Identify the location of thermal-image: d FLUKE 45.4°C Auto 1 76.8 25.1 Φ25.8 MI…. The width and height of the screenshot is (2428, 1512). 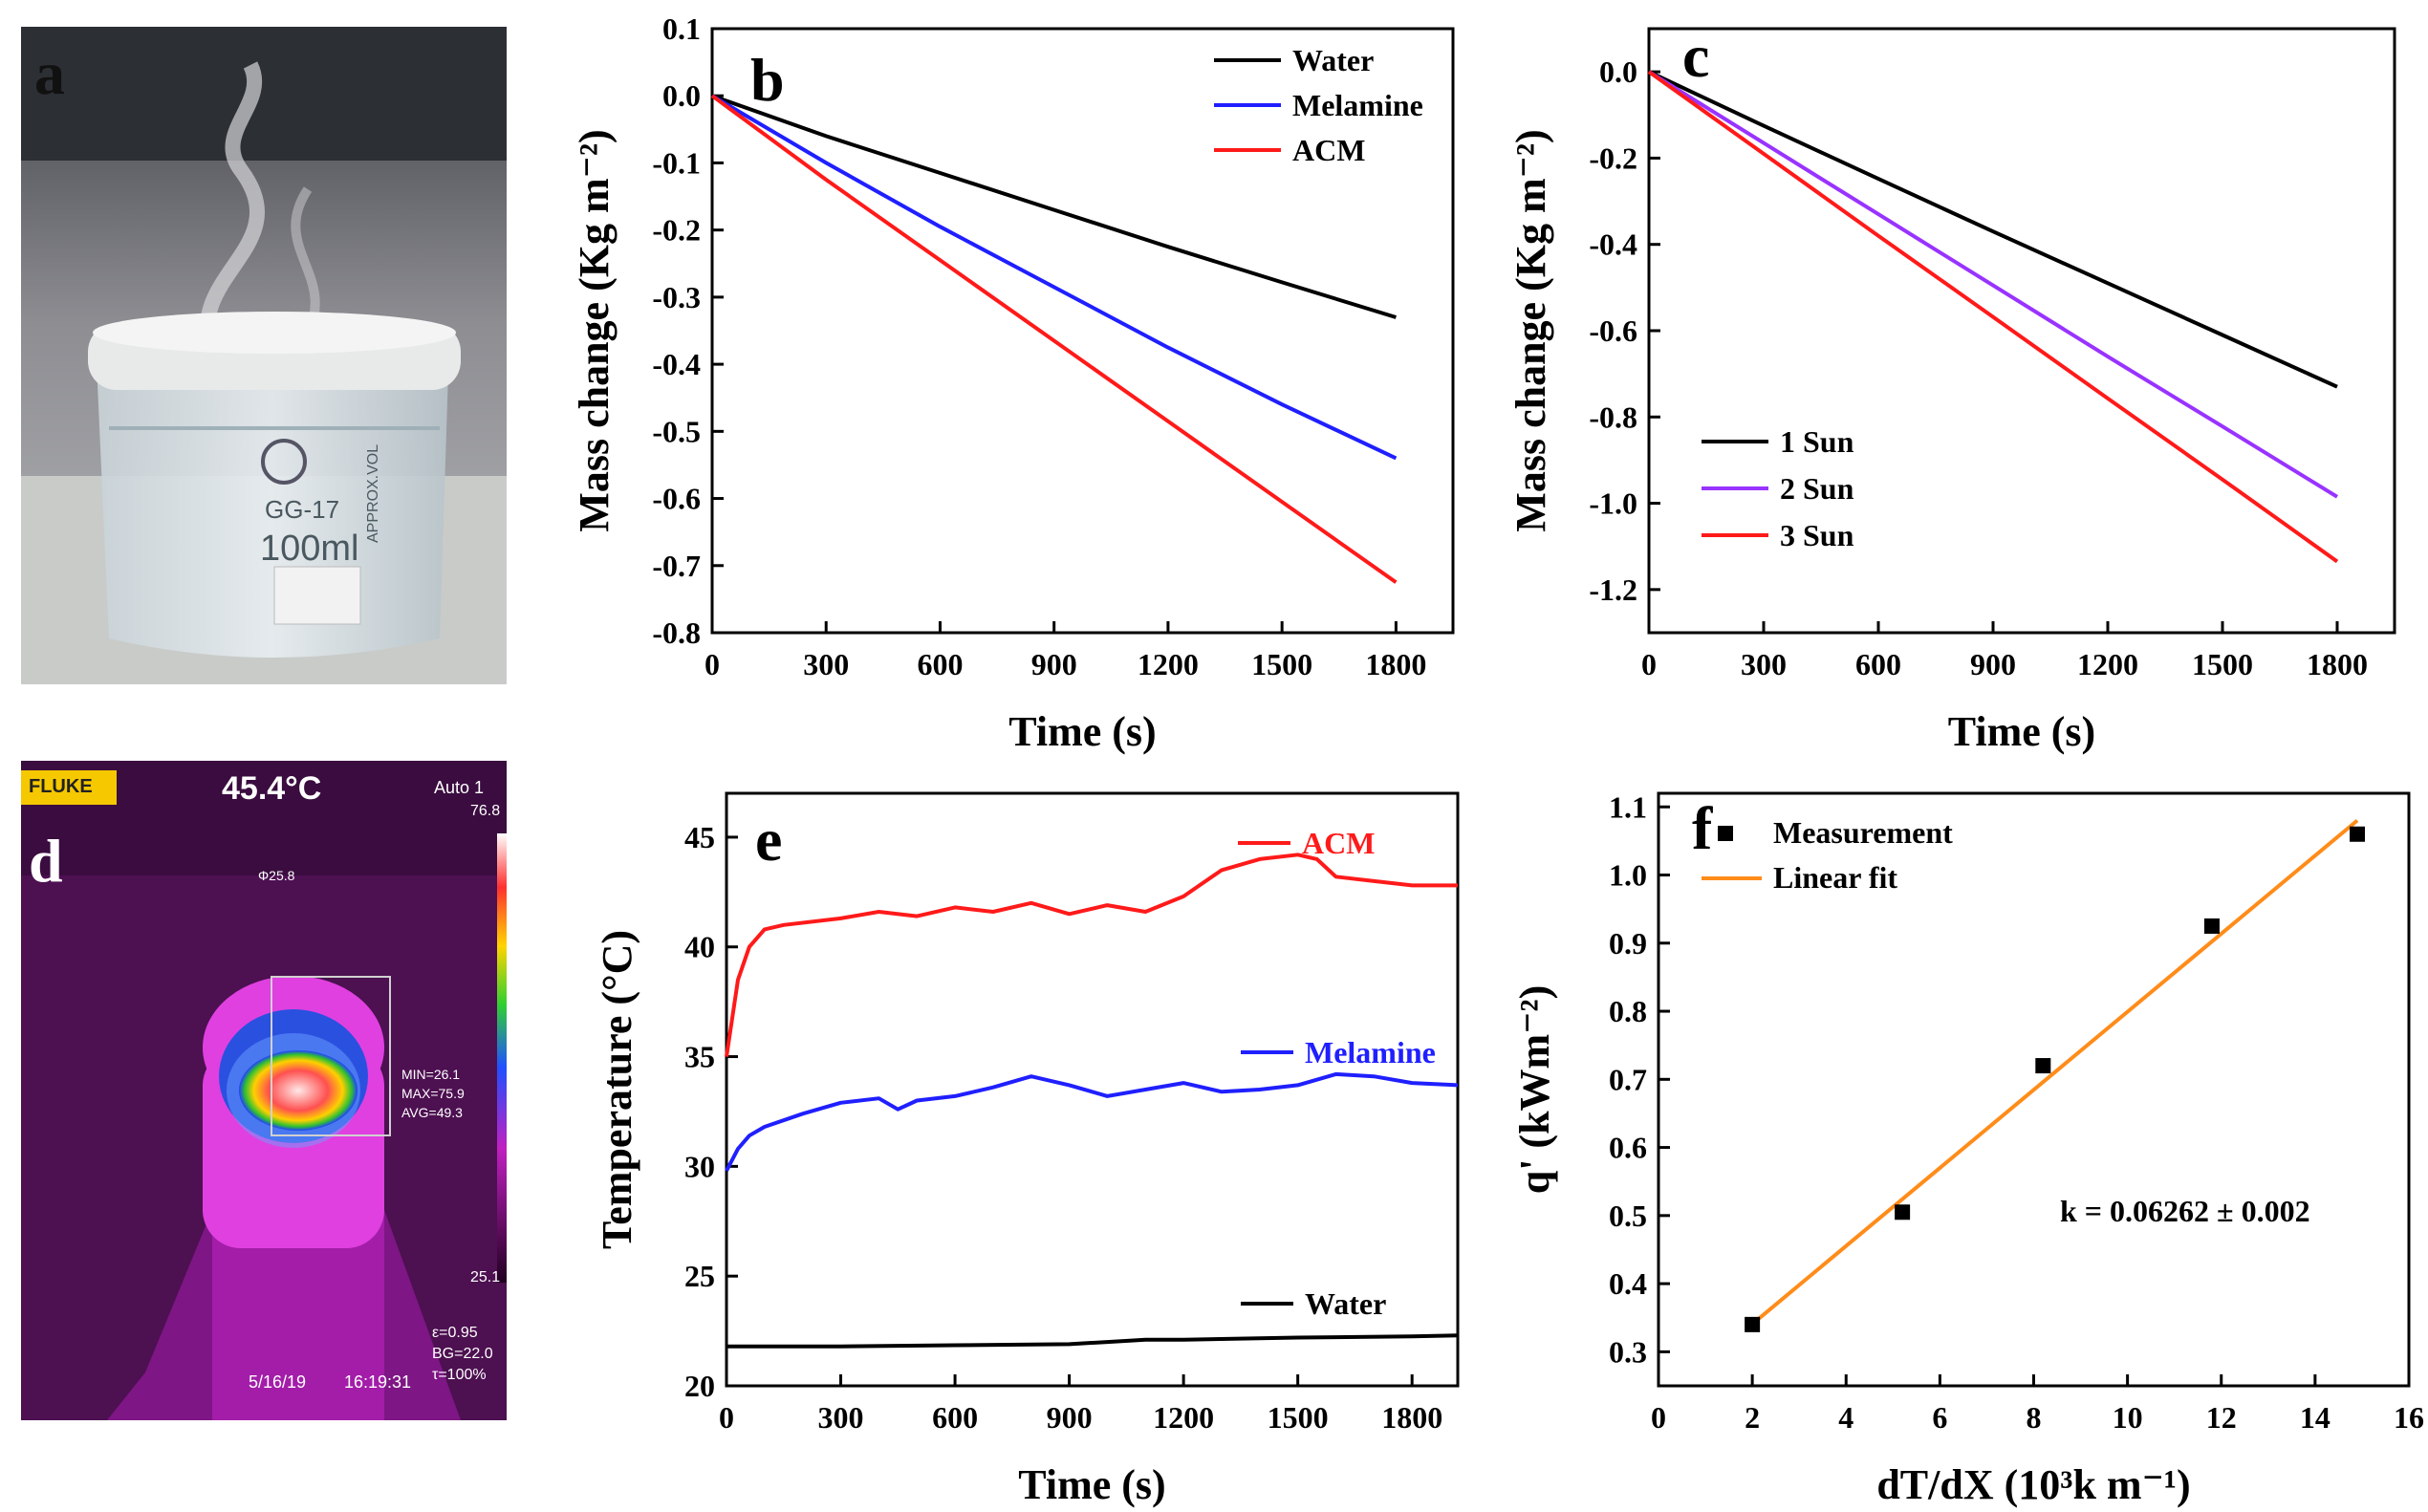
(264, 1090).